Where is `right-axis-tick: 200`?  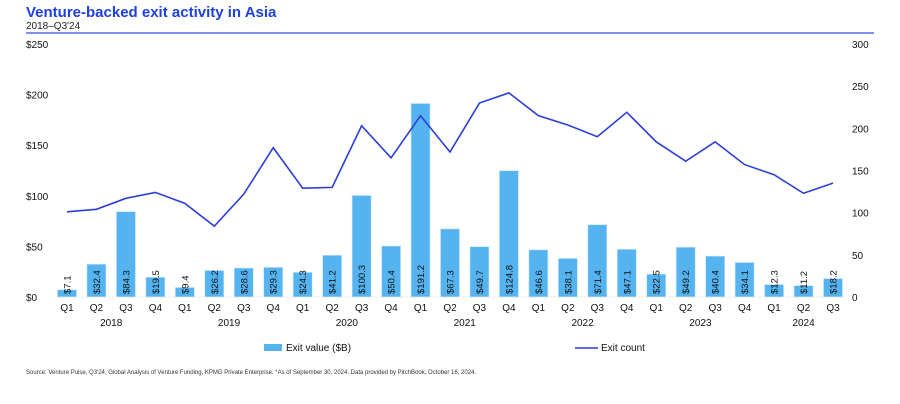
right-axis-tick: 200 is located at coordinates (860, 129).